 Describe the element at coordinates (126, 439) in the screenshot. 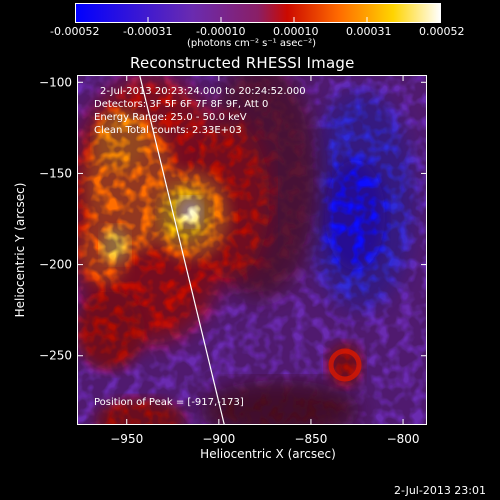

I see `x-tick-label: −950` at that location.